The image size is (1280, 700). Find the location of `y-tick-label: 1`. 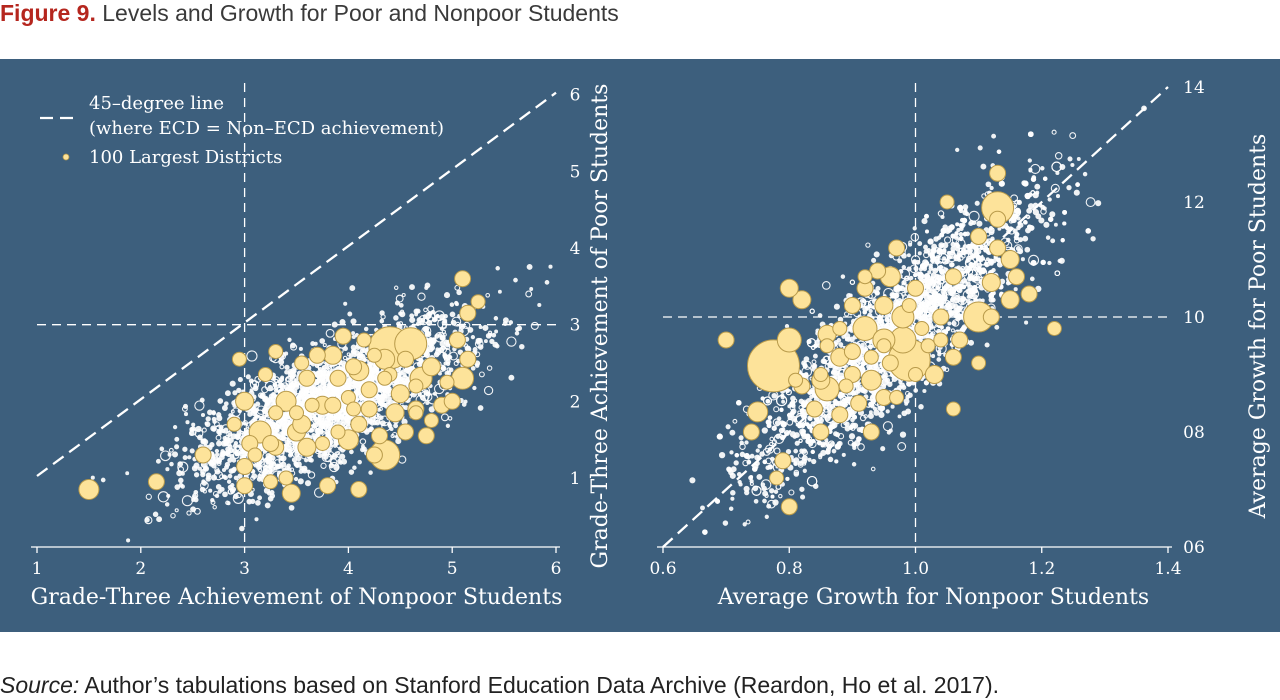

y-tick-label: 1 is located at coordinates (575, 479).